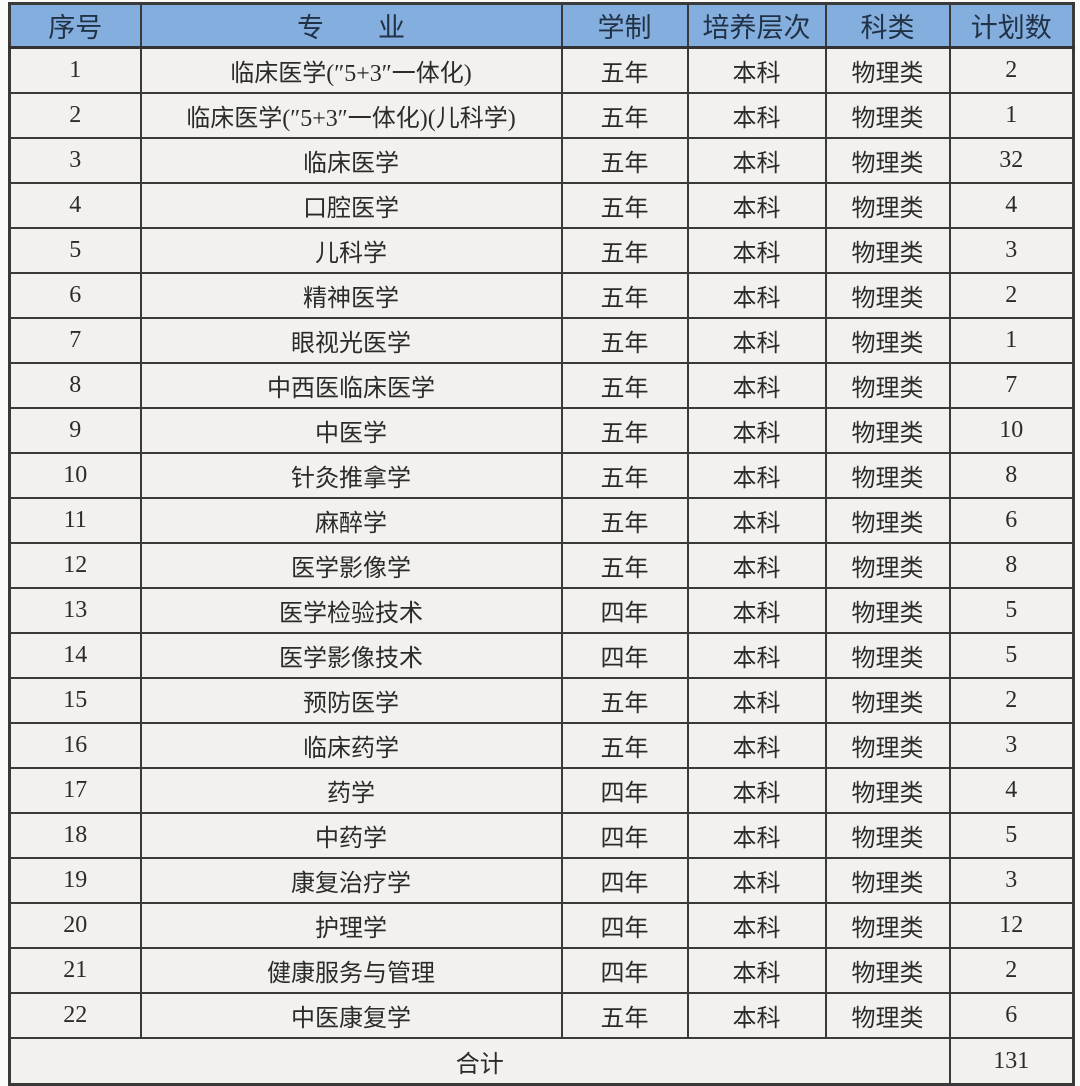 Image resolution: width=1080 pixels, height=1086 pixels. I want to click on header-row: 序号专 业学制 培养层次 科类 计划数, so click(541, 25).